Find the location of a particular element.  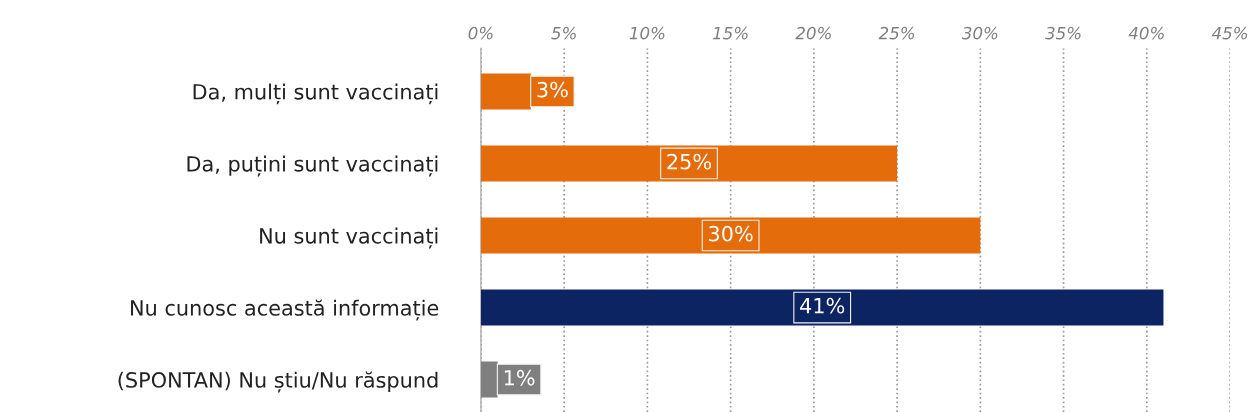

y-tick-label: Da, puțini sunt vaccinați is located at coordinates (312, 166).